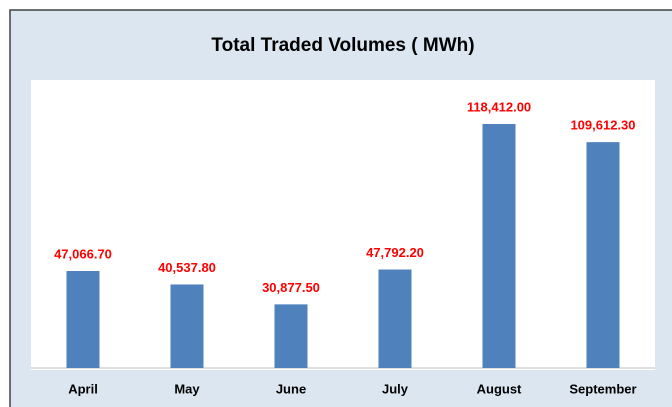  I want to click on x-tick-label: May, so click(187, 388).